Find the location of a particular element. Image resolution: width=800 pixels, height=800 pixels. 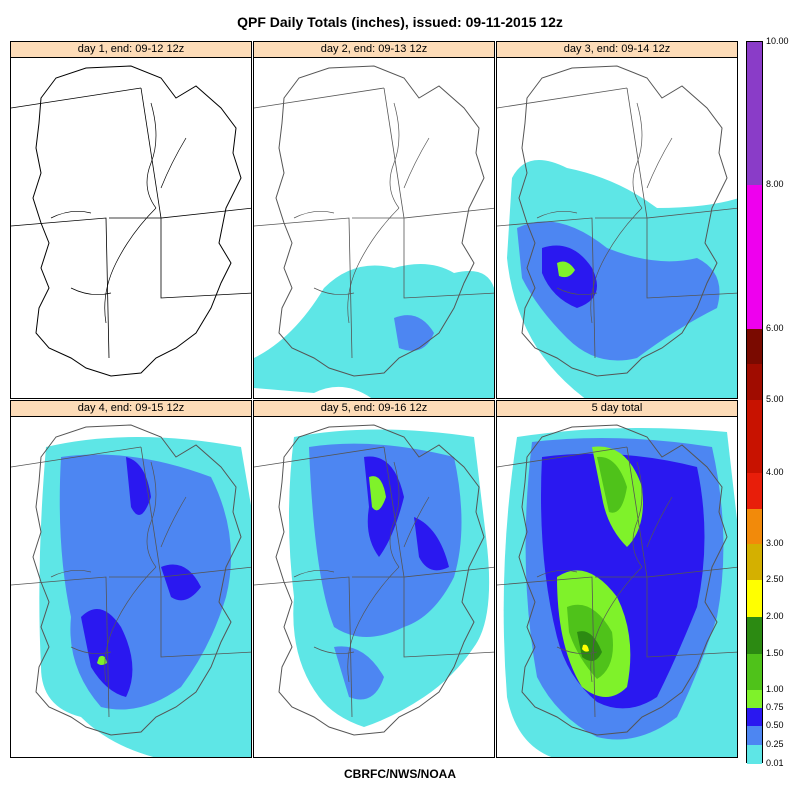

panel-header: day 1, end: 09-12 12z is located at coordinates (131, 50).